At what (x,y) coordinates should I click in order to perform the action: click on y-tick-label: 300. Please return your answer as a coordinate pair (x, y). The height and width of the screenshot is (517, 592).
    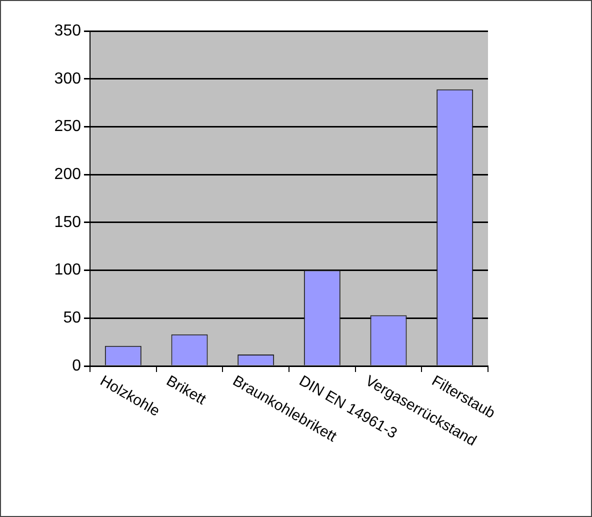
    Looking at the image, I should click on (68, 79).